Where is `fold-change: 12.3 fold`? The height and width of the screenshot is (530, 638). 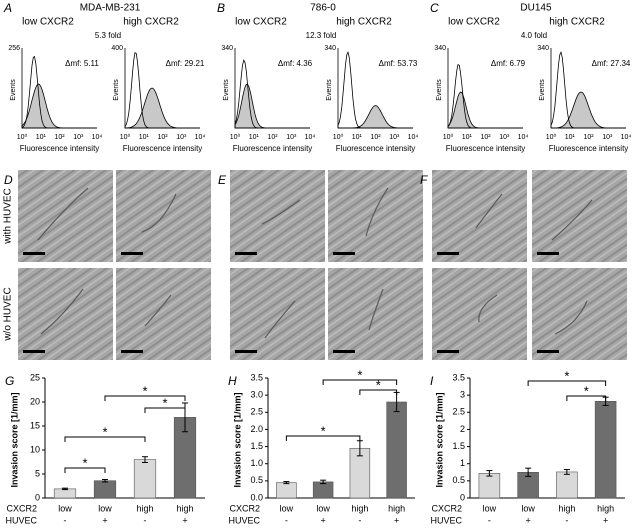 fold-change: 12.3 fold is located at coordinates (321, 35).